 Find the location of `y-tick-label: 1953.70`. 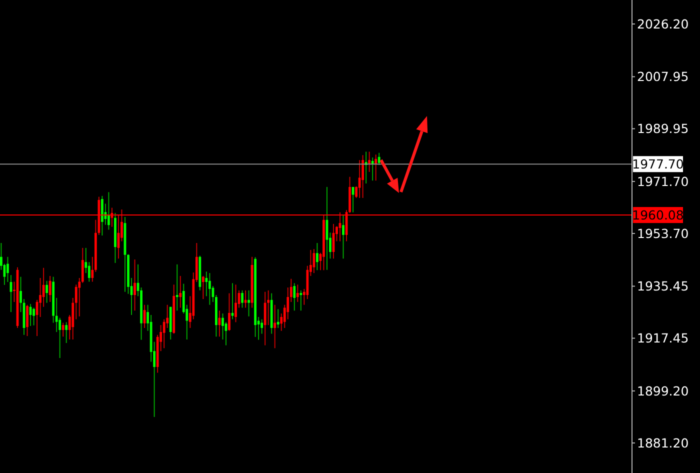

y-tick-label: 1953.70 is located at coordinates (663, 233).